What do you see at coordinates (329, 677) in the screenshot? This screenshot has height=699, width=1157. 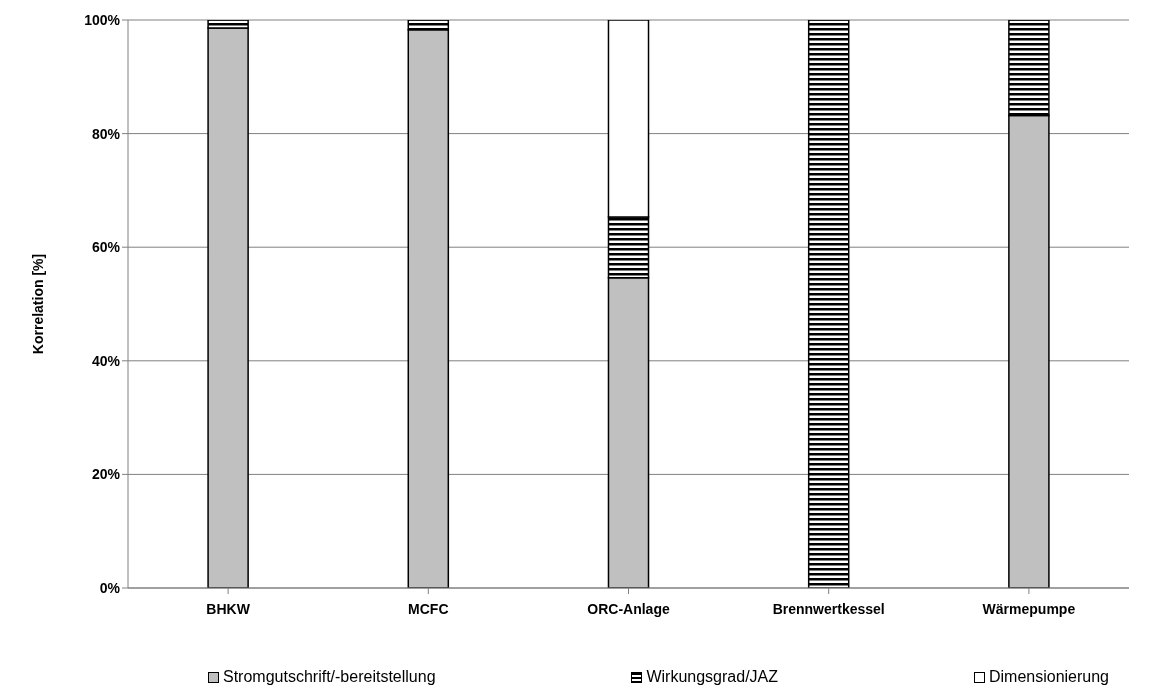 I see `legend-label: Stromgutschrift/-bereitstellung` at bounding box center [329, 677].